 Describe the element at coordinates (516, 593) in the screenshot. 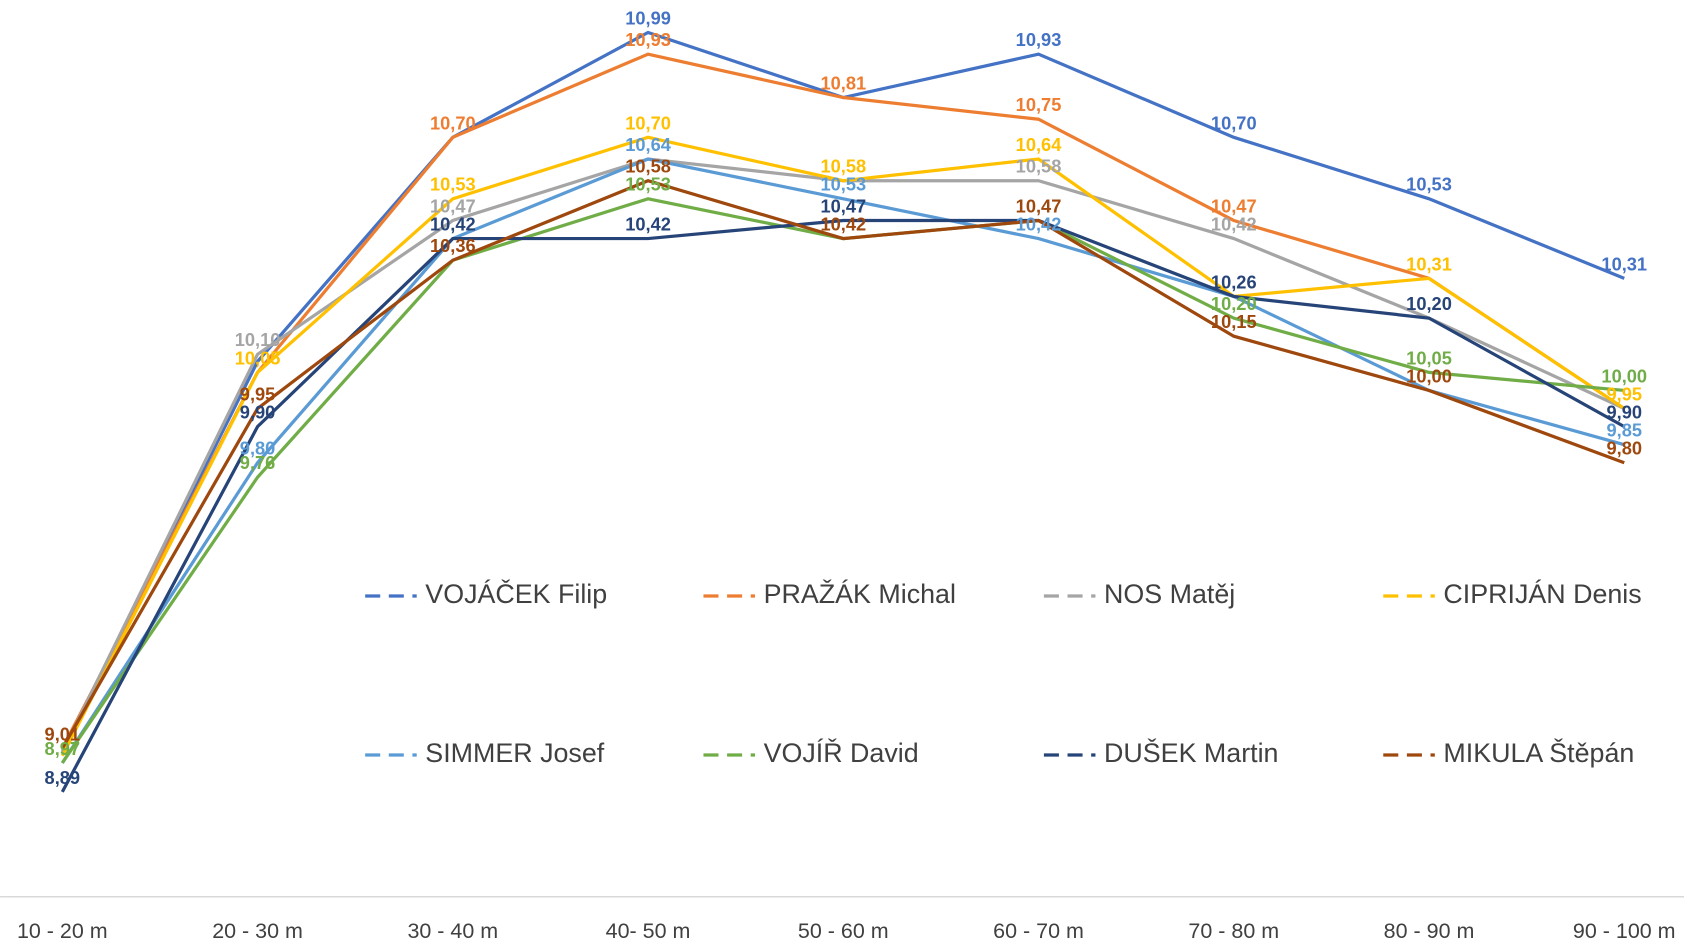

I see `legend-label: VOJÁČEK Filip` at that location.